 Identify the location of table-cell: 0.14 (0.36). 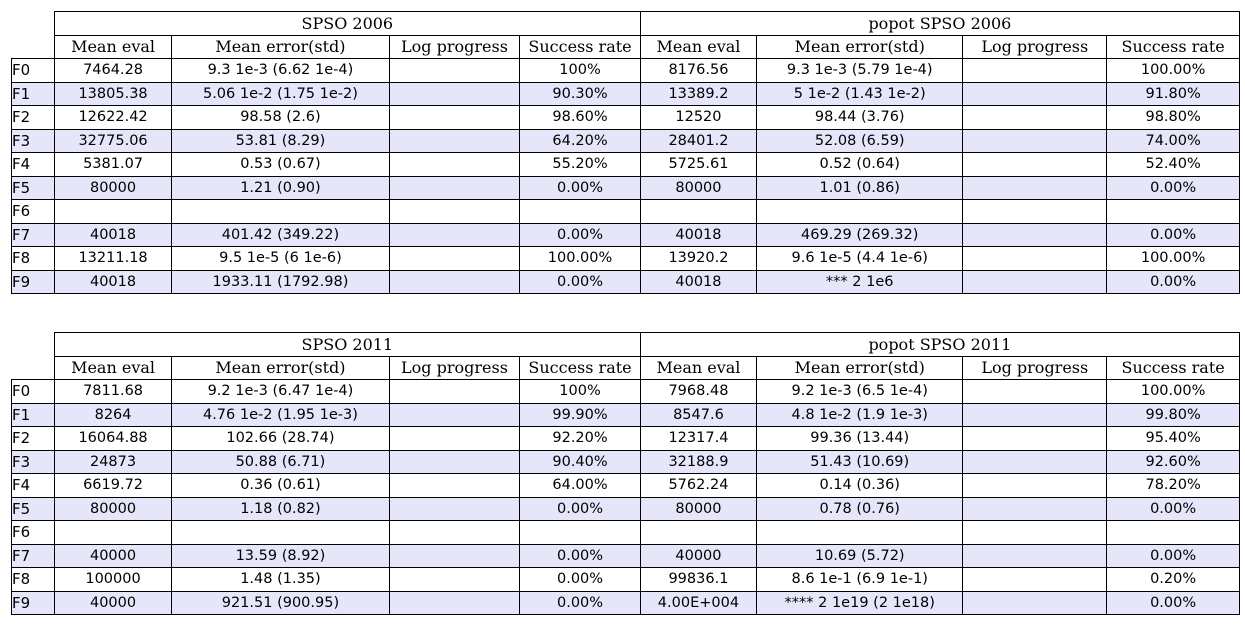
(860, 485).